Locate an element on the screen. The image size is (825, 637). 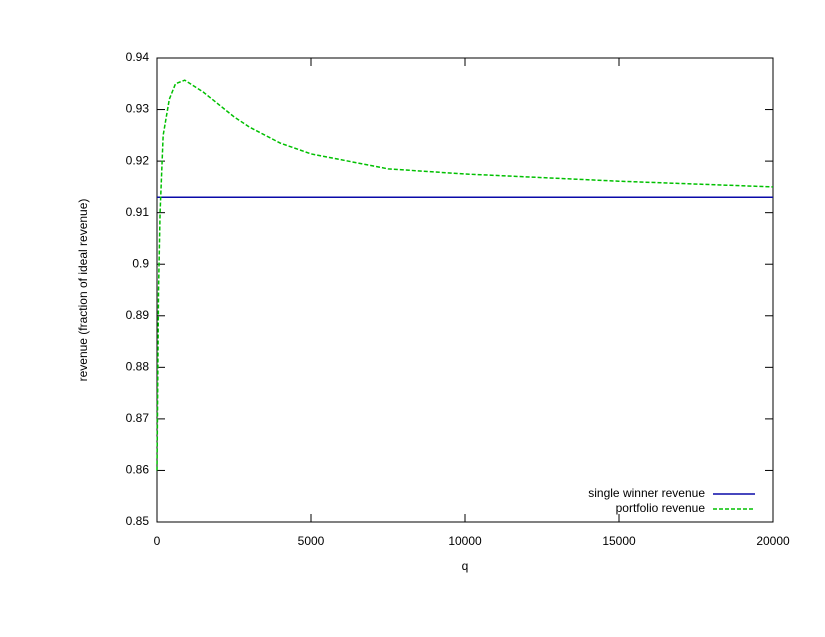
x-tick-label: 10000 is located at coordinates (465, 541).